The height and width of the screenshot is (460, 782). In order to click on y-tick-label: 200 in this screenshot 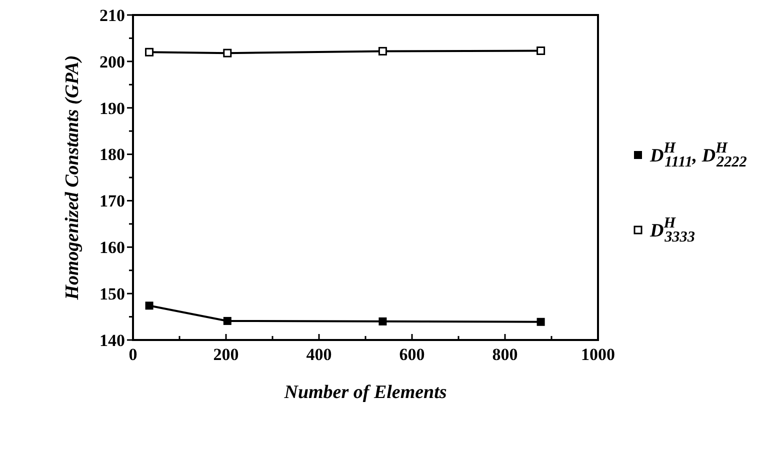, I will do `click(112, 62)`.